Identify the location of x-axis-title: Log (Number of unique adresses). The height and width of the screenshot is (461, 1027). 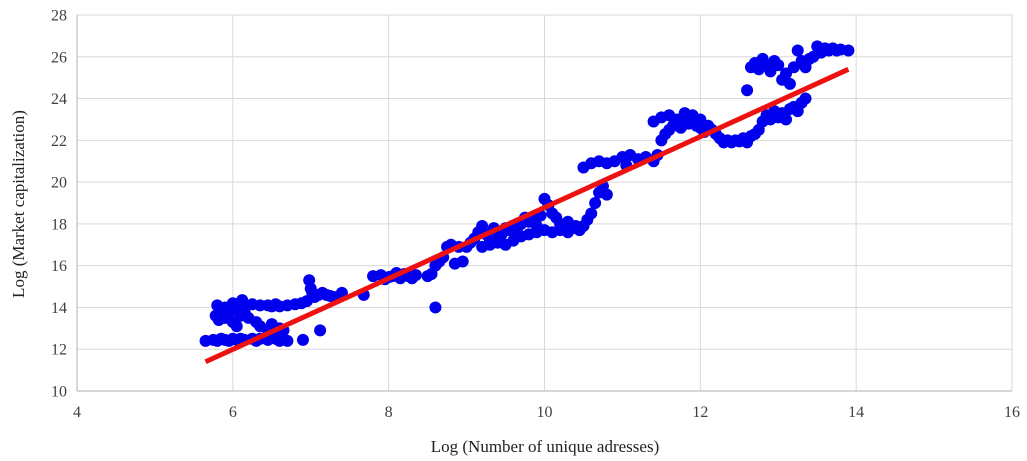
(545, 446).